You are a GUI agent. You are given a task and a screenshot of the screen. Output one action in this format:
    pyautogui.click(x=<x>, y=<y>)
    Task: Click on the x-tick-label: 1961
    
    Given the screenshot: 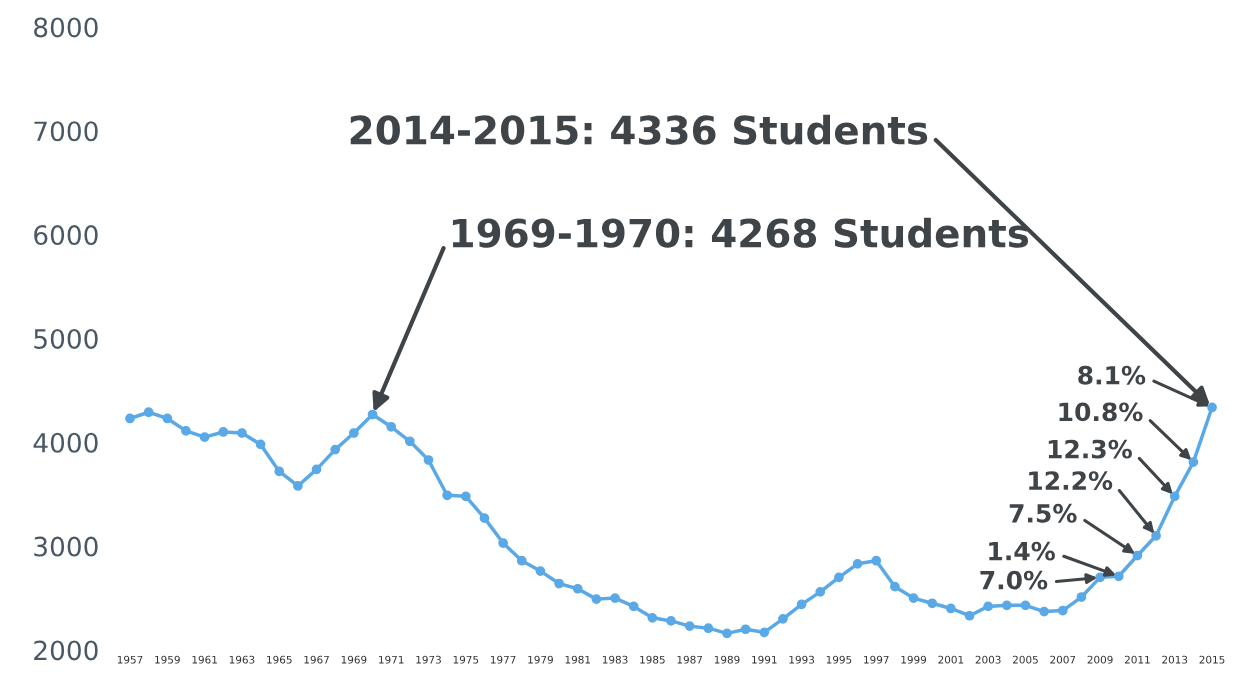 What is the action you would take?
    pyautogui.click(x=204, y=659)
    